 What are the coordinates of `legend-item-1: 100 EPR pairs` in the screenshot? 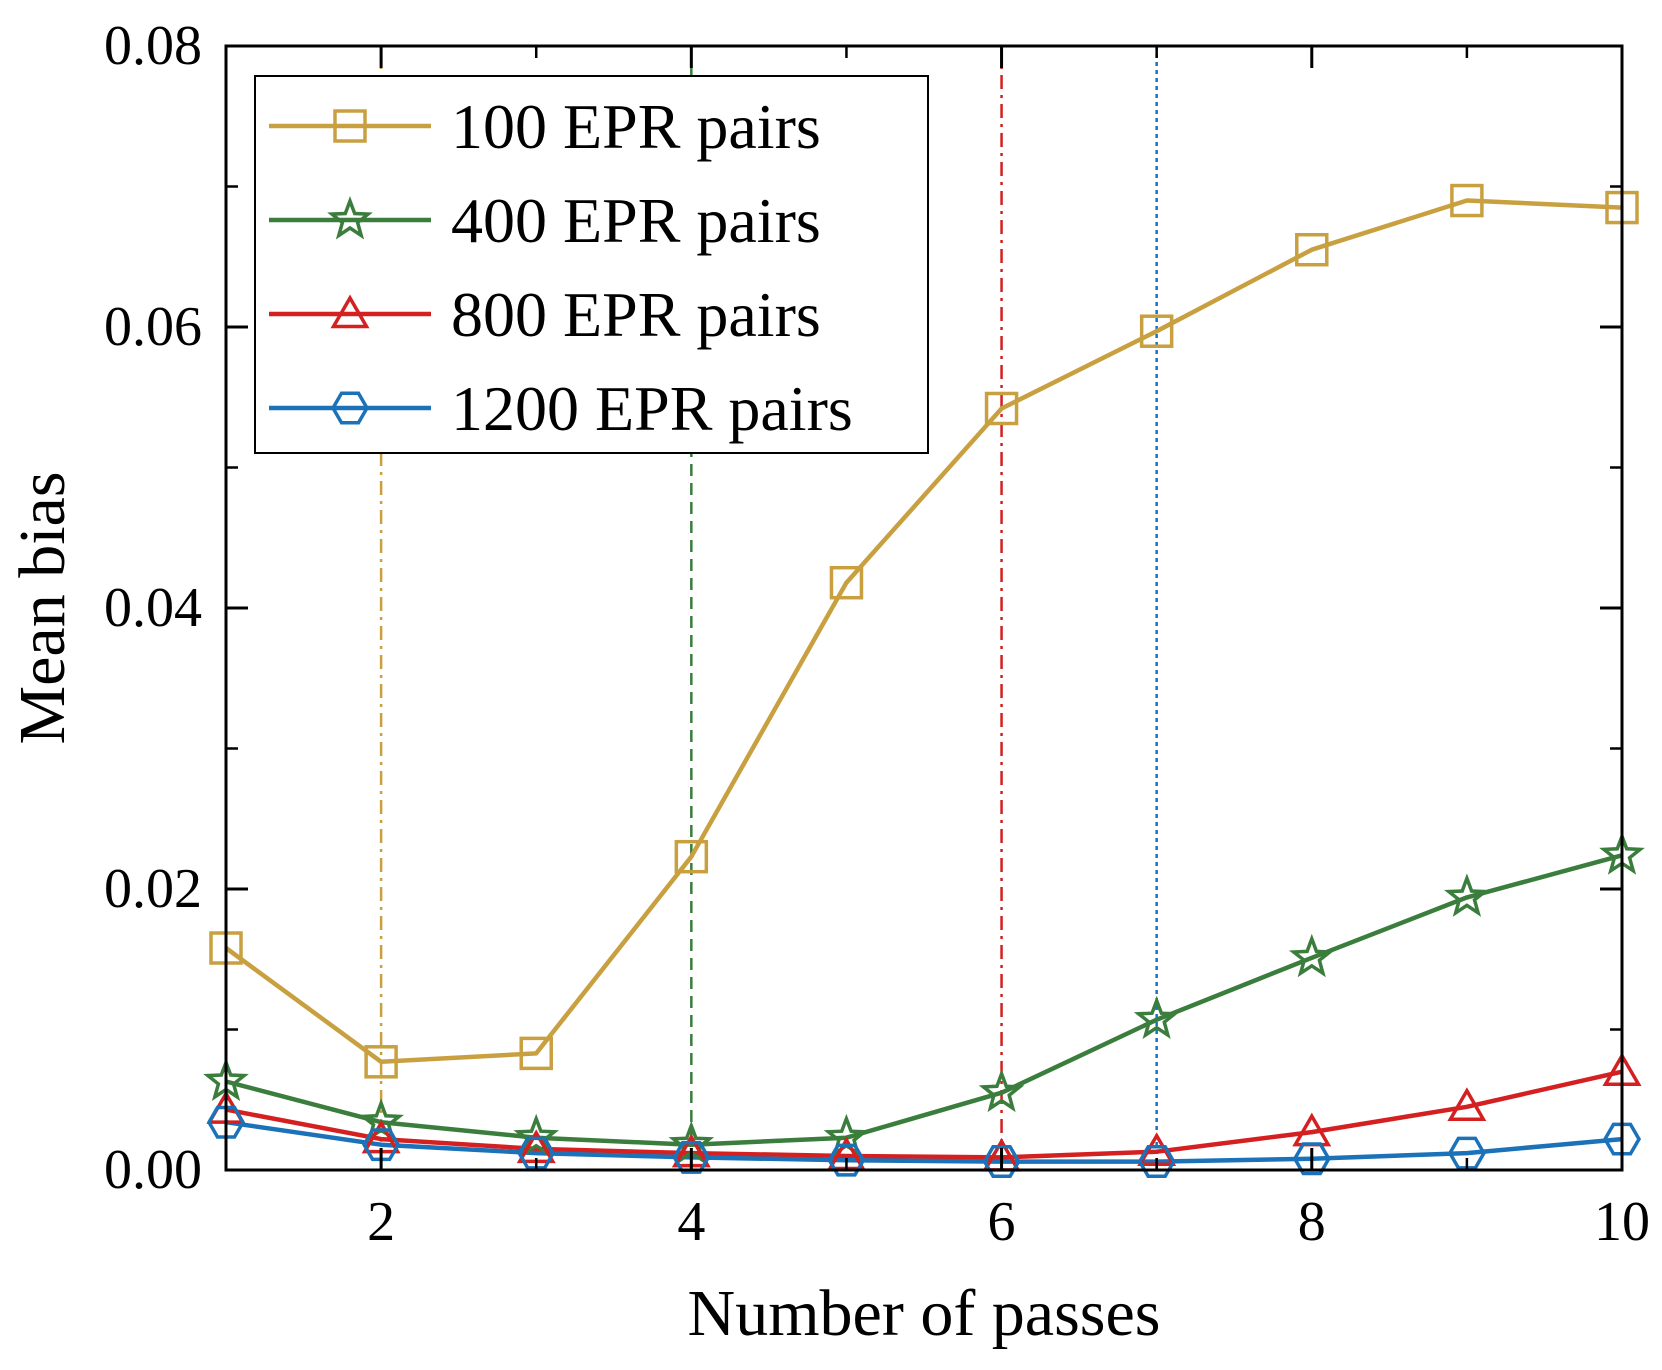 It's located at (545, 126).